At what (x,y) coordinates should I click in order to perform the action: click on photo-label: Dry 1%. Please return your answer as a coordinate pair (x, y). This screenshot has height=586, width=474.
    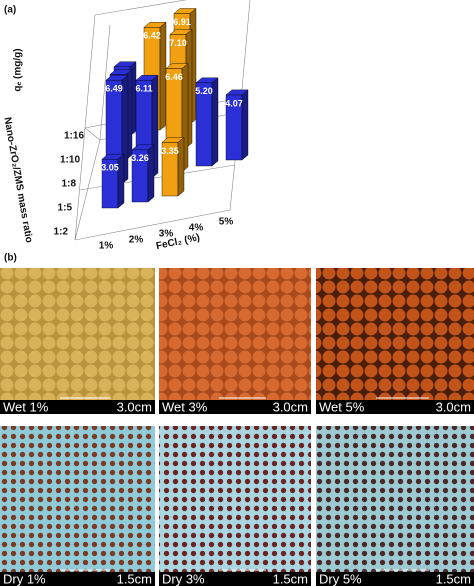
    Looking at the image, I should click on (24, 578).